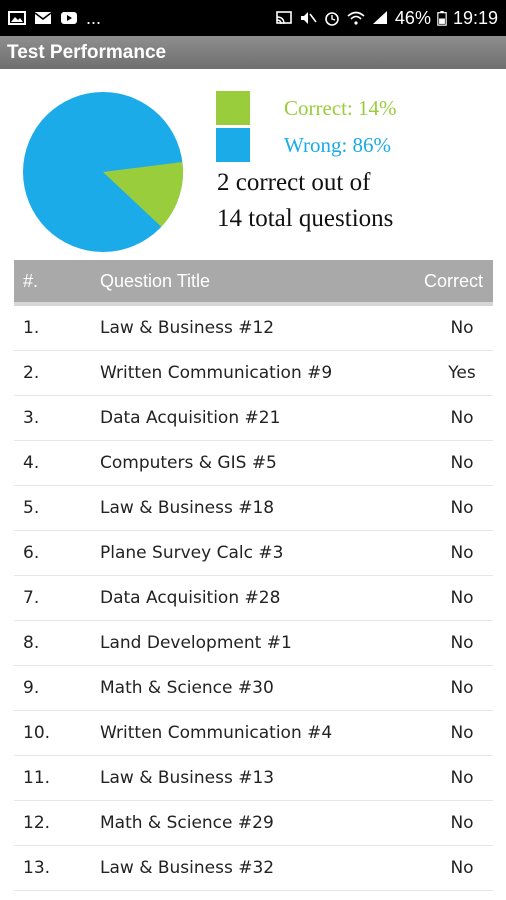 The image size is (506, 900). Describe the element at coordinates (31, 508) in the screenshot. I see `row-number: 5.` at that location.